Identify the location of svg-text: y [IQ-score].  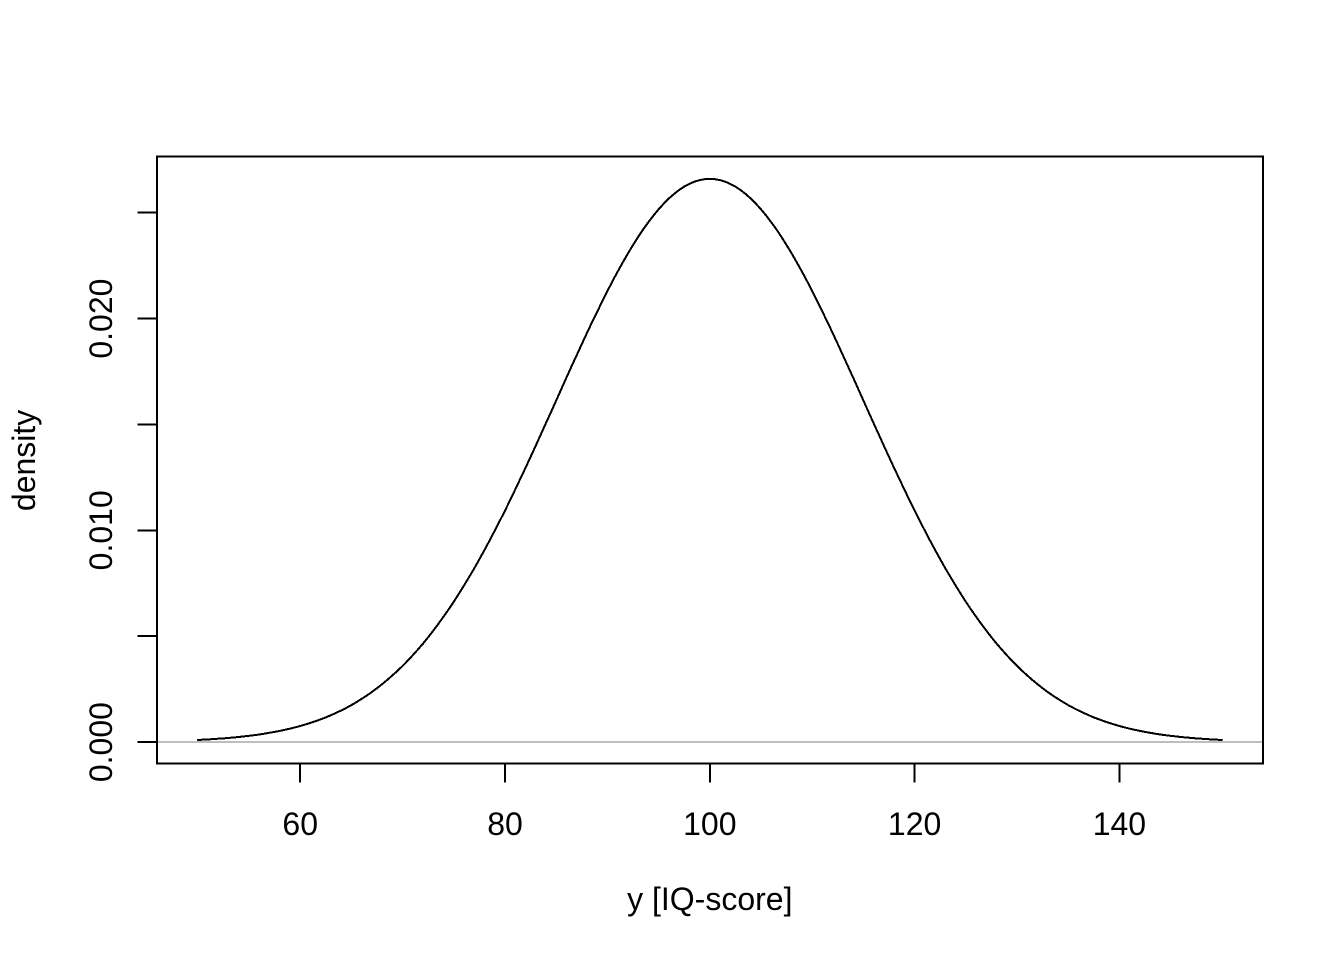
(709, 899).